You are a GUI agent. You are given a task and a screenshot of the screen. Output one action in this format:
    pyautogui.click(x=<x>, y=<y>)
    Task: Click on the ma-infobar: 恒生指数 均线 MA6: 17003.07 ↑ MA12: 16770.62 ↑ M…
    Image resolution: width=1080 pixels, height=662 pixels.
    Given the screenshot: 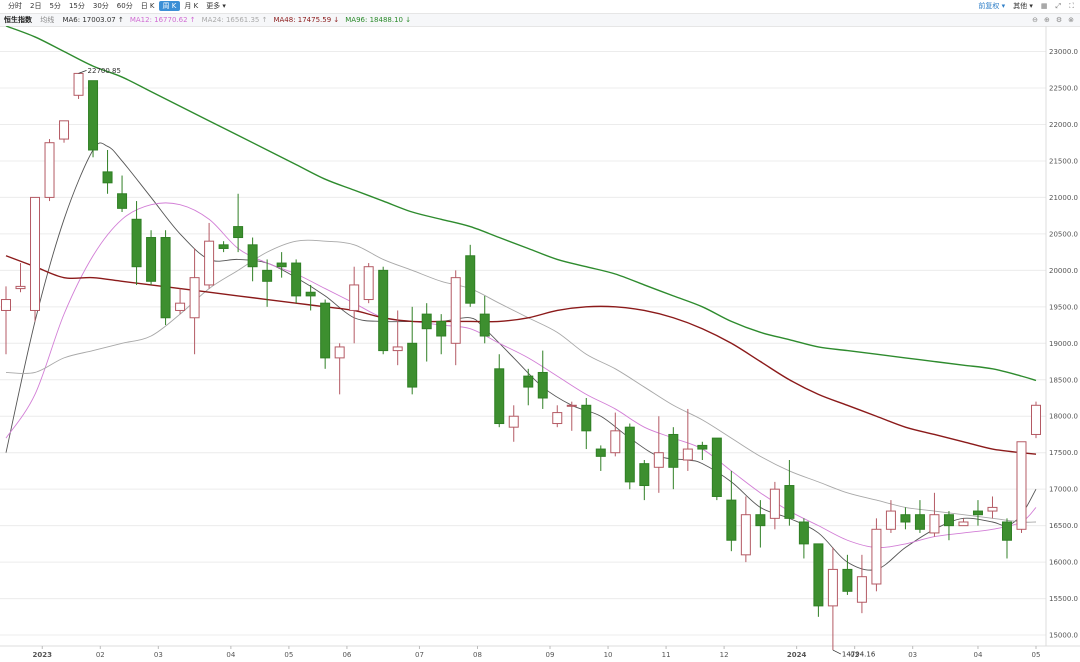 What is the action you would take?
    pyautogui.click(x=540, y=20)
    